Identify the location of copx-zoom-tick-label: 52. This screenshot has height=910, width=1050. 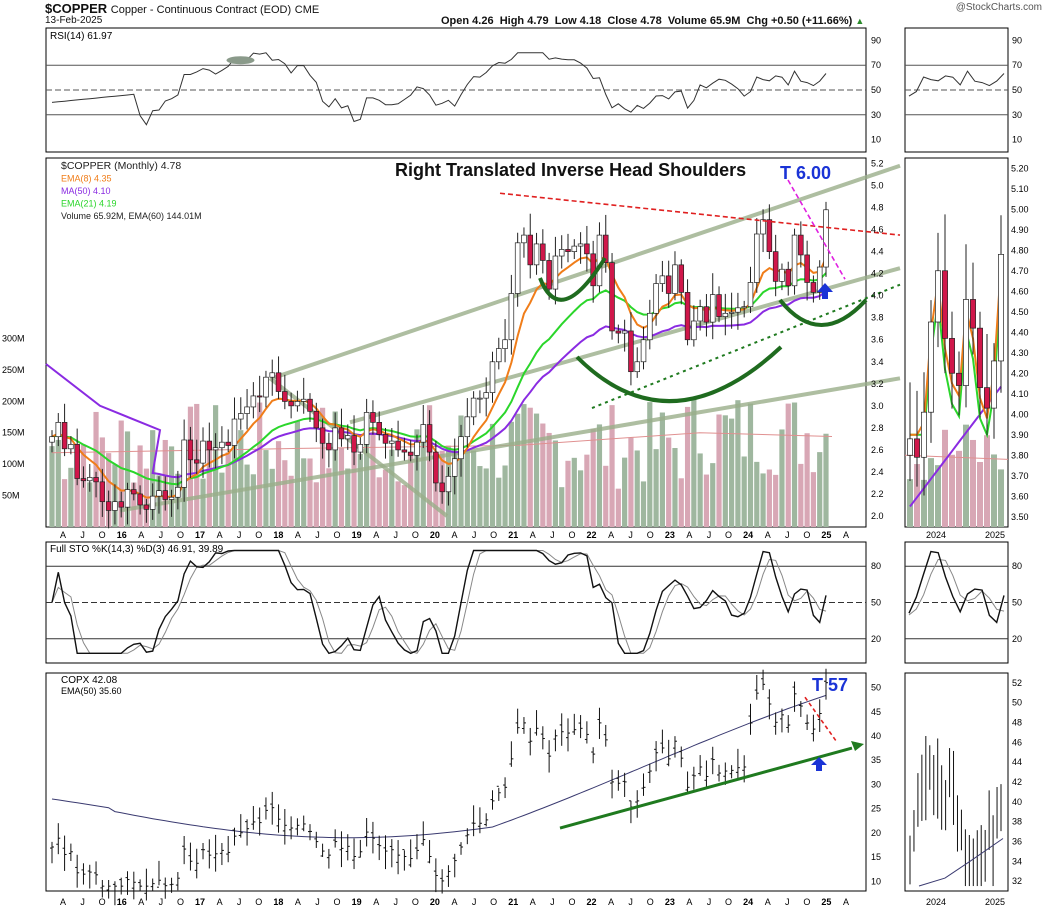
(1017, 683).